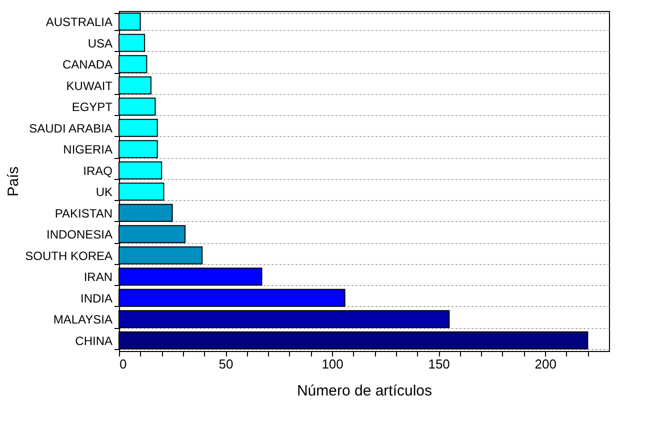 Image resolution: width=670 pixels, height=426 pixels. What do you see at coordinates (226, 364) in the screenshot?
I see `x-tick-label: 50` at bounding box center [226, 364].